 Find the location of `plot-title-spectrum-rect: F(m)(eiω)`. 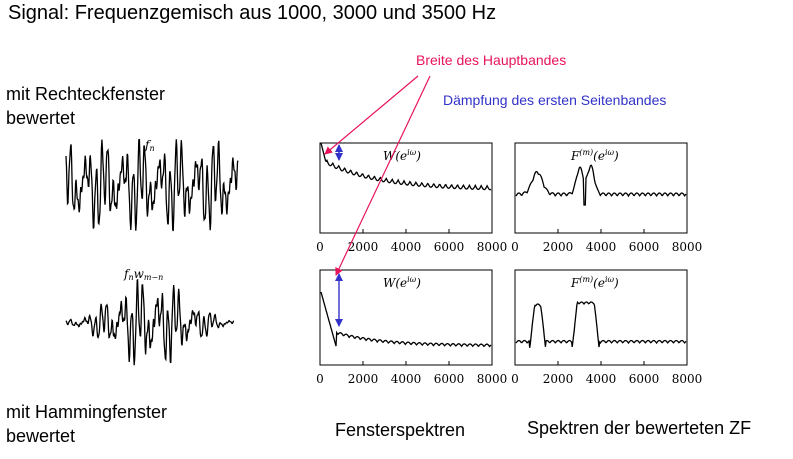

plot-title-spectrum-rect: F(m)(eiω) is located at coordinates (594, 155).